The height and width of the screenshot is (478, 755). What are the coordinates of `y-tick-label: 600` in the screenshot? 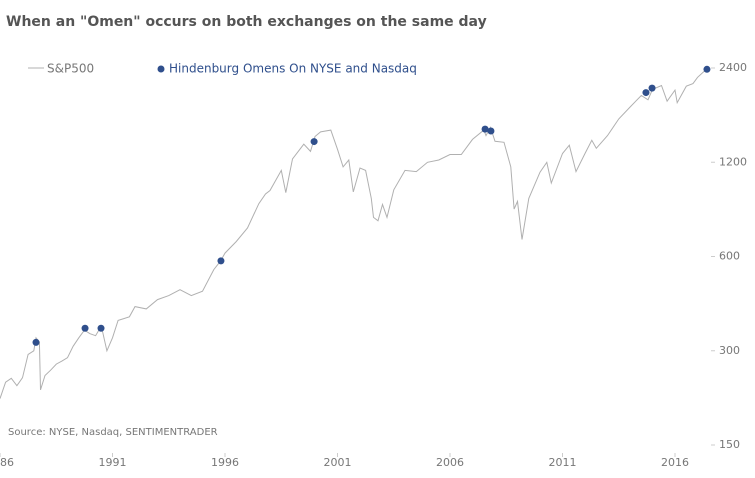 It's located at (729, 256).